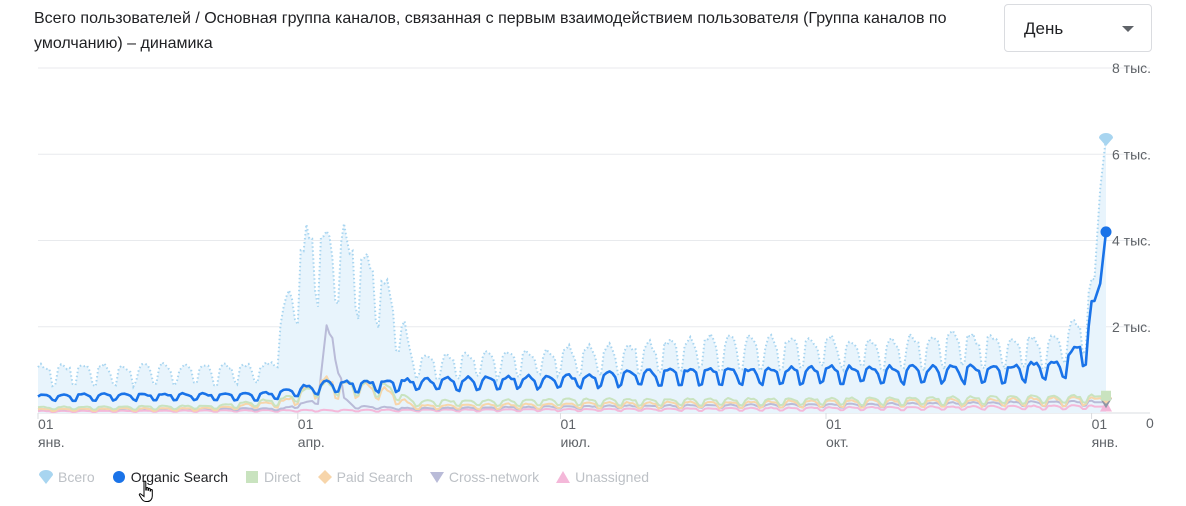 This screenshot has width=1186, height=506. I want to click on dot-icon, so click(119, 477).